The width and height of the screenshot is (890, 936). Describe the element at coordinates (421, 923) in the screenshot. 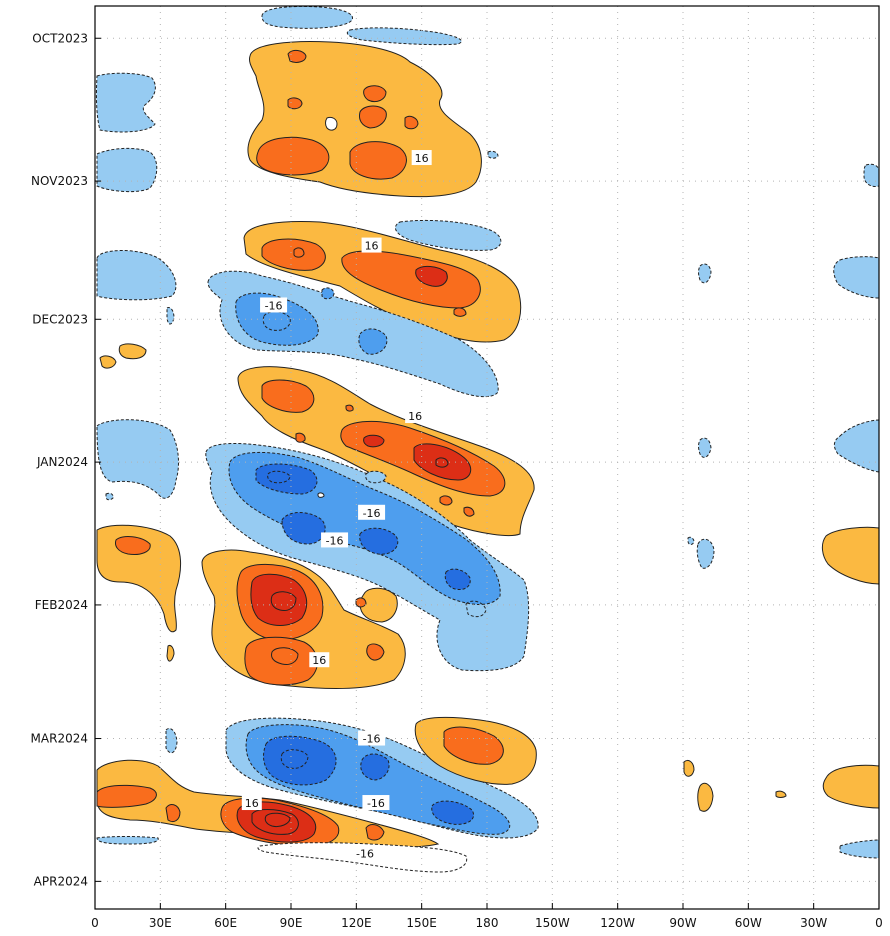

I see `x-tick-label: 150E` at that location.